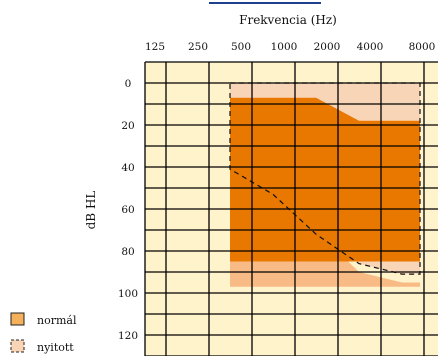 The height and width of the screenshot is (356, 438). I want to click on y-tick-label-0: 0, so click(128, 84).